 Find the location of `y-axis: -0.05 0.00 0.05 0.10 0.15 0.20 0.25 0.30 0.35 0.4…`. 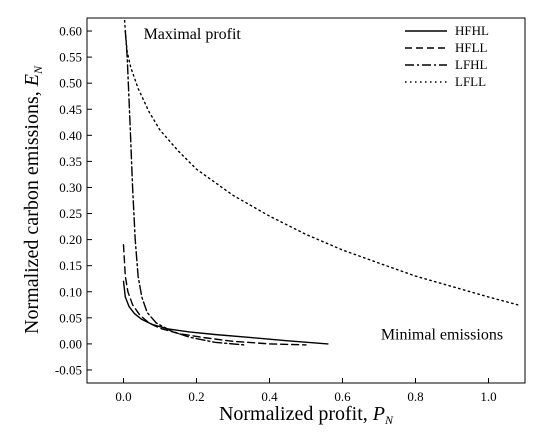

y-axis: -0.05 0.00 0.05 0.10 0.15 0.20 0.25 0.30 0.35 0.4… is located at coordinates (73, 200).